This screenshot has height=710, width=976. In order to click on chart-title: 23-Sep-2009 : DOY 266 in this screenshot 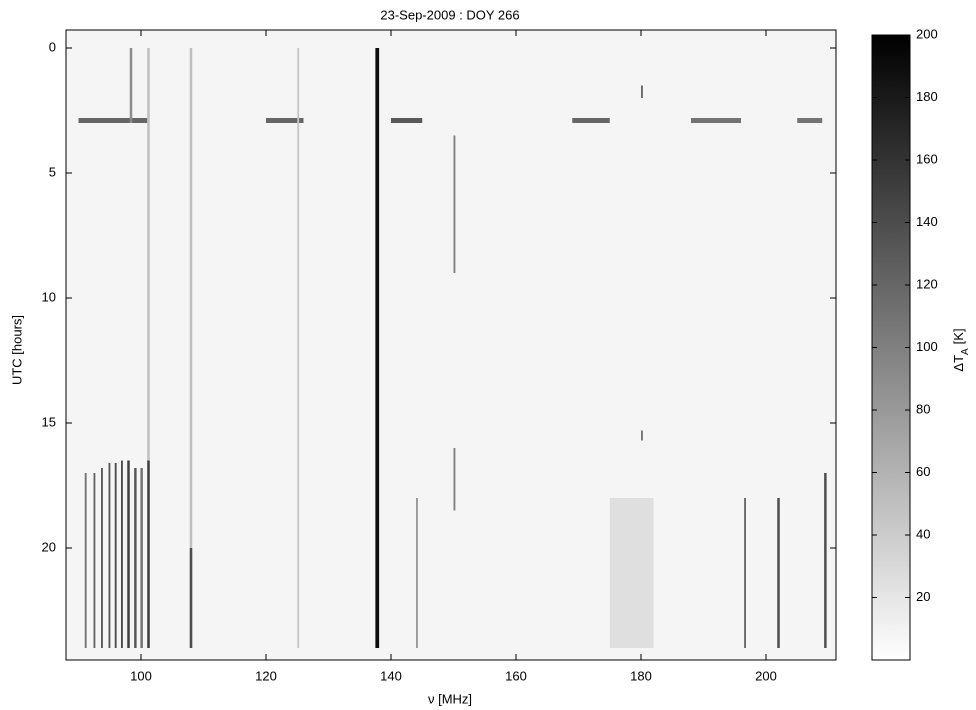, I will do `click(449, 14)`.